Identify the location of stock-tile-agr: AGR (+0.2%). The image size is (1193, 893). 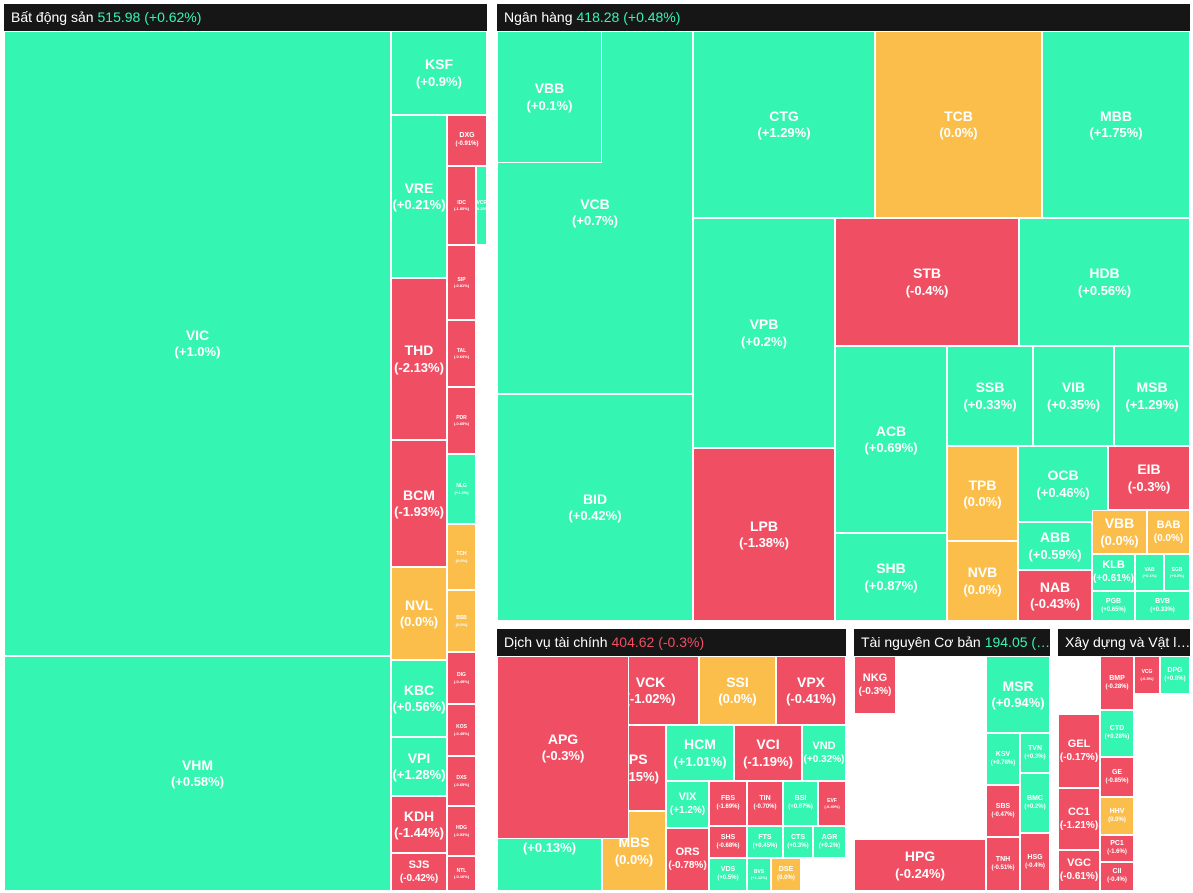
(829, 842).